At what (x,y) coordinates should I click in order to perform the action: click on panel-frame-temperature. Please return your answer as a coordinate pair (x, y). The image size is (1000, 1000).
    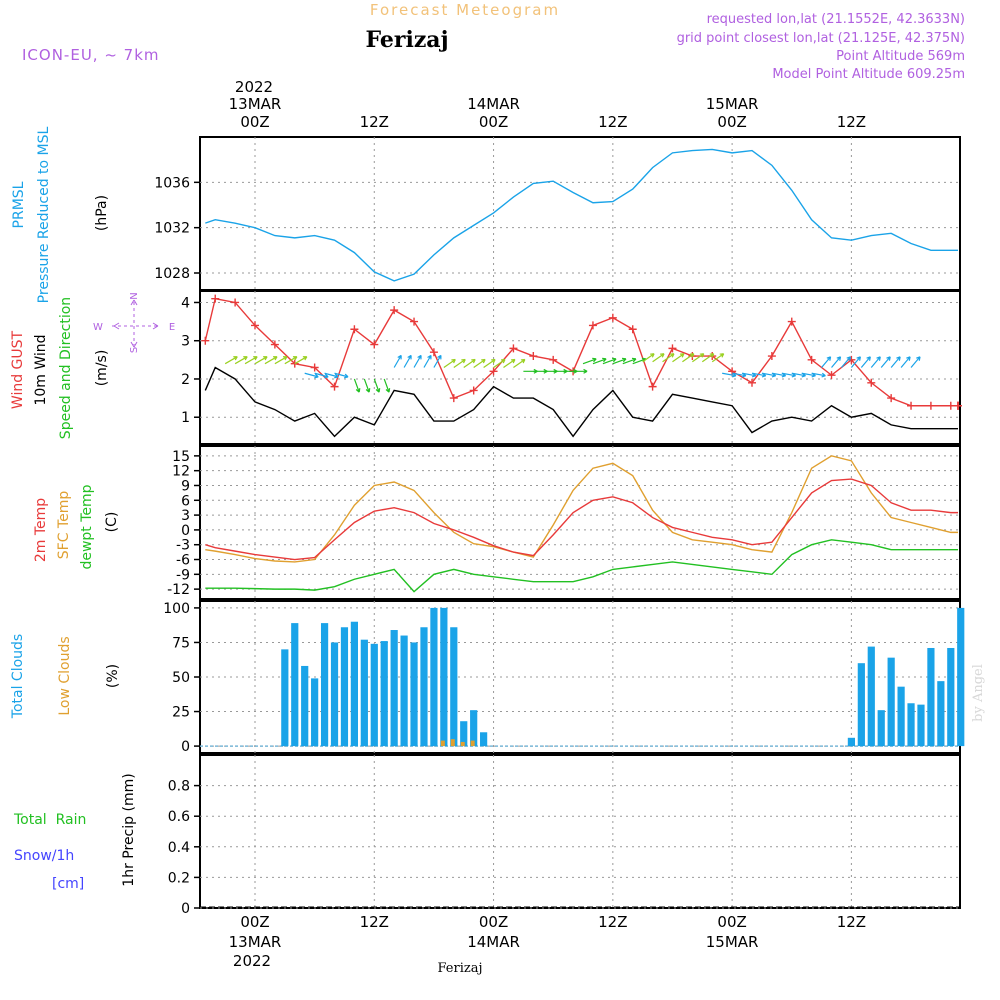
    Looking at the image, I should click on (580, 522).